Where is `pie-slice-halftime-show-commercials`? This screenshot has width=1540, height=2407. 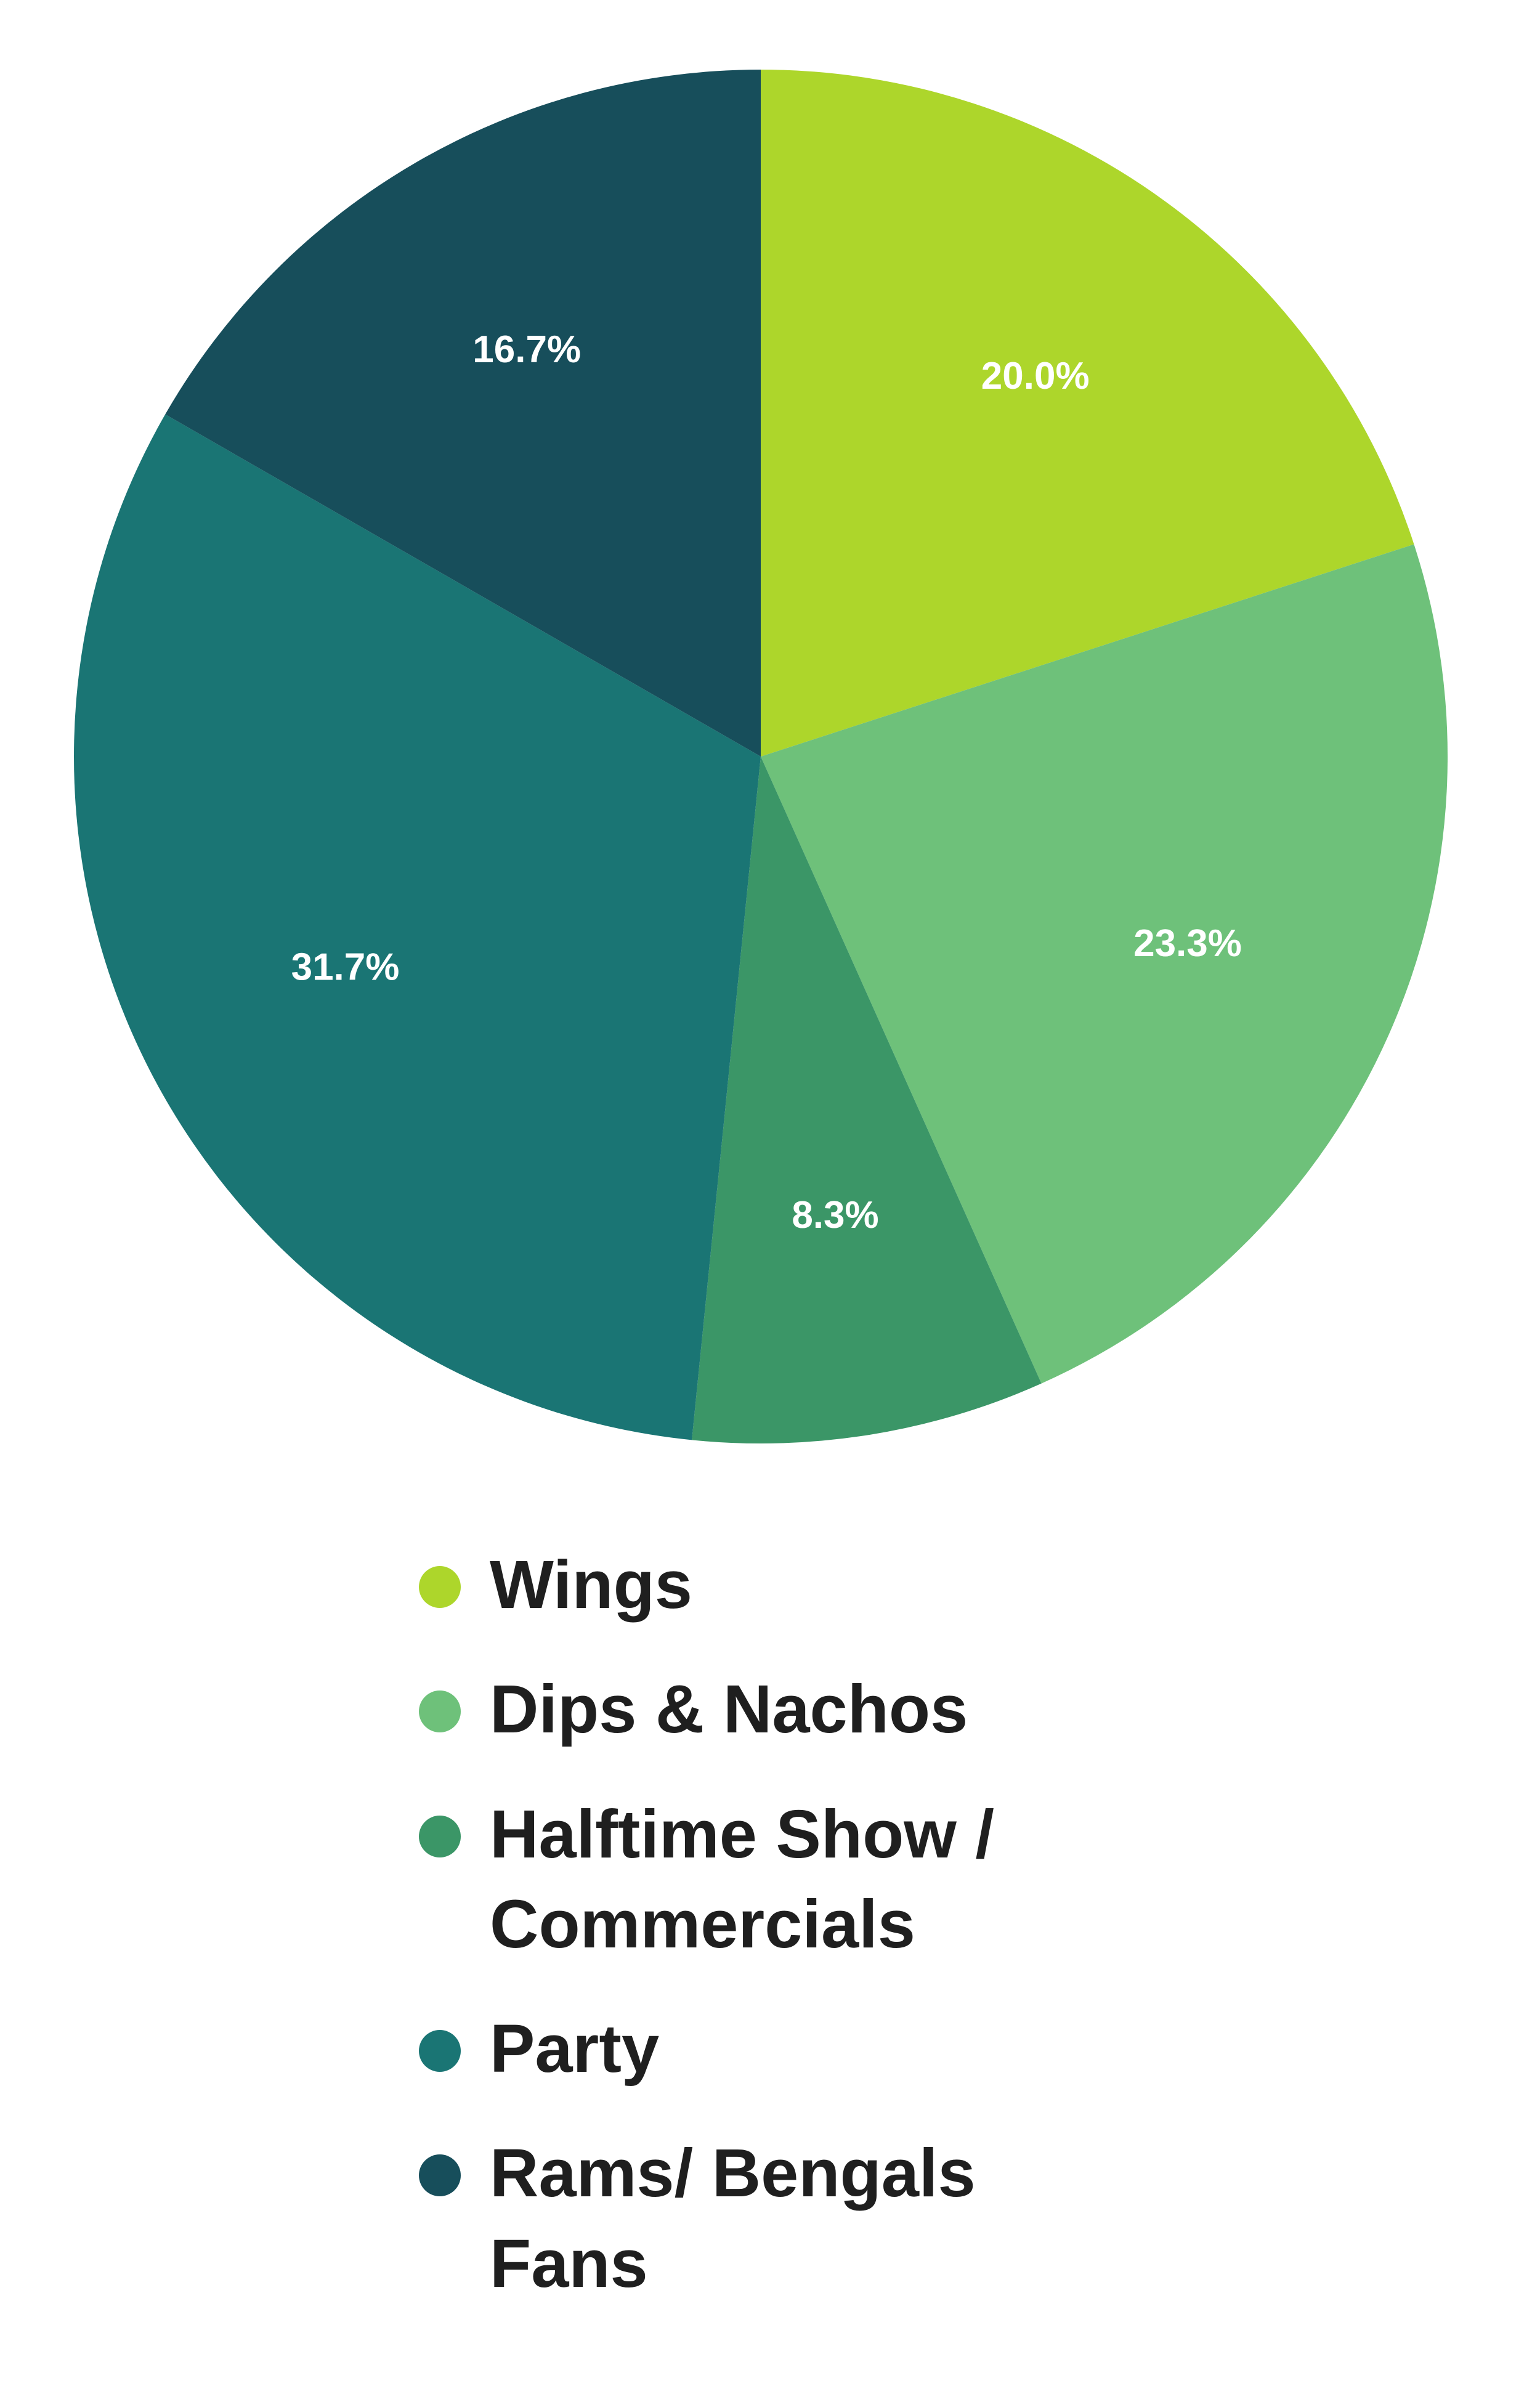 pie-slice-halftime-show-commercials is located at coordinates (867, 1100).